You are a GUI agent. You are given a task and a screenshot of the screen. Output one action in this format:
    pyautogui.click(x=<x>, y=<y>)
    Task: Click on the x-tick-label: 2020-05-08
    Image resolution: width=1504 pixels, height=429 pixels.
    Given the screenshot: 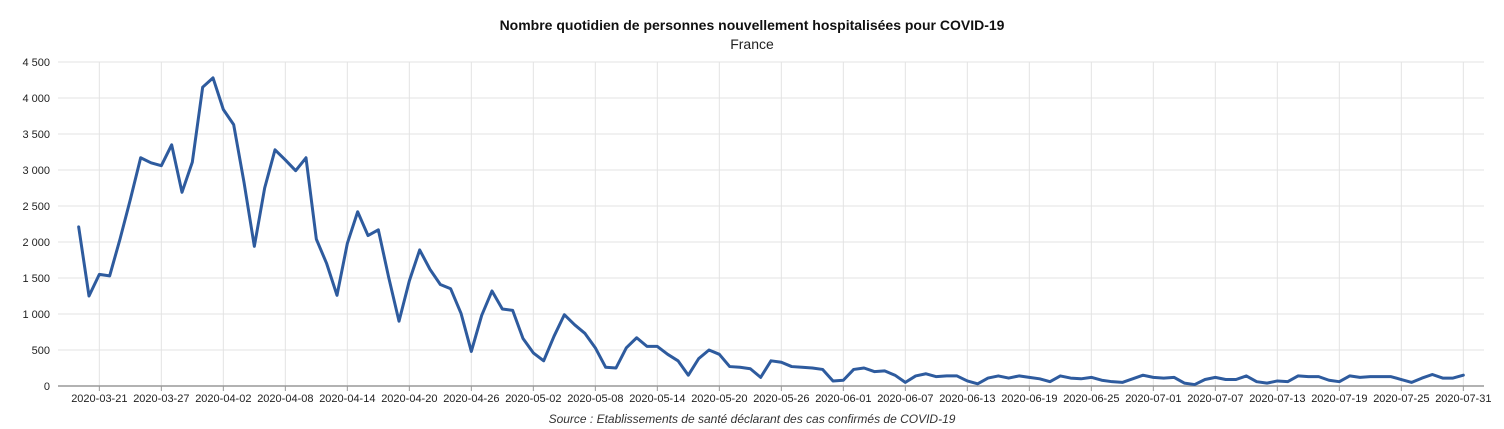 What is the action you would take?
    pyautogui.click(x=595, y=399)
    